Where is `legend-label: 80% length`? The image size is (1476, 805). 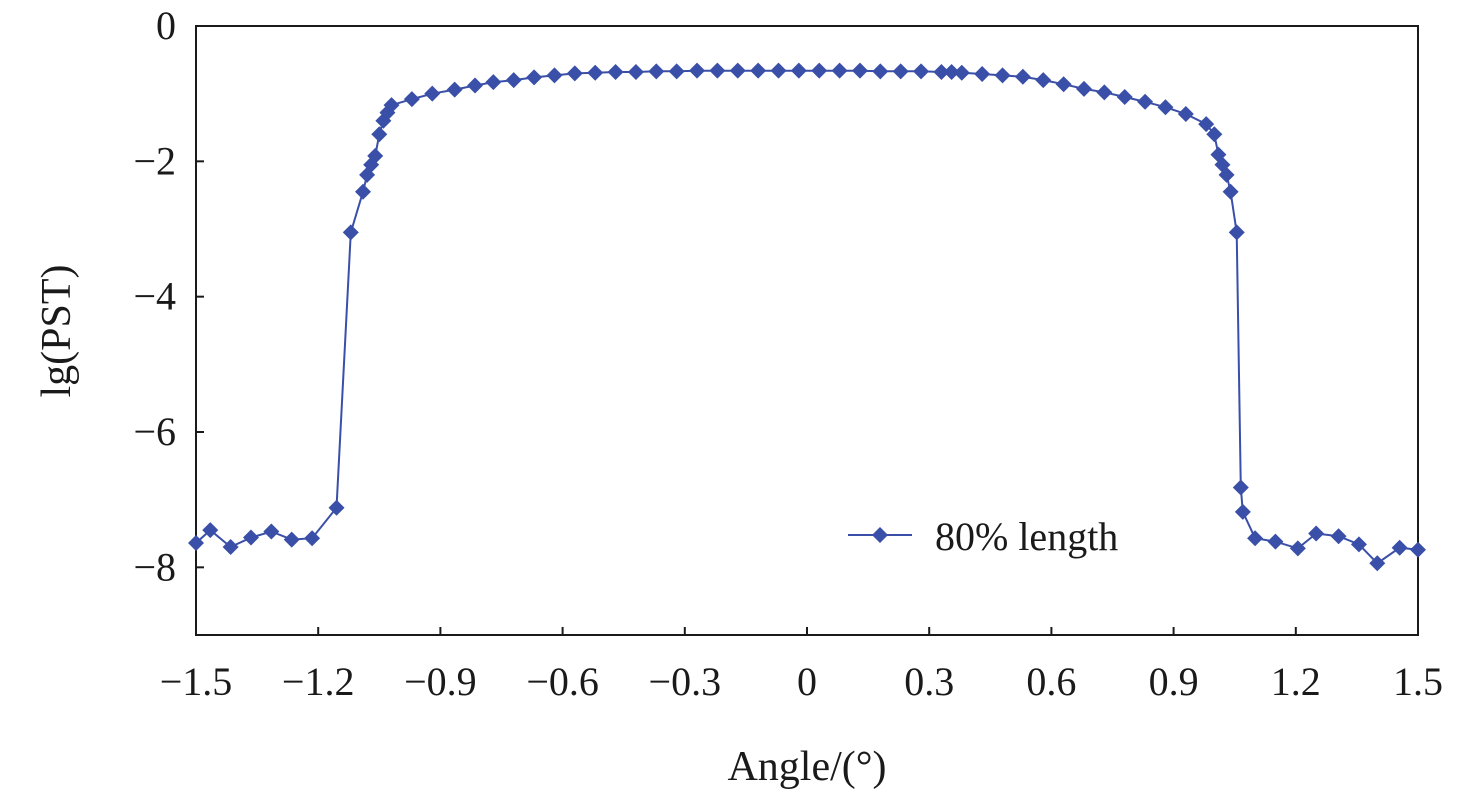 legend-label: 80% length is located at coordinates (1026, 536).